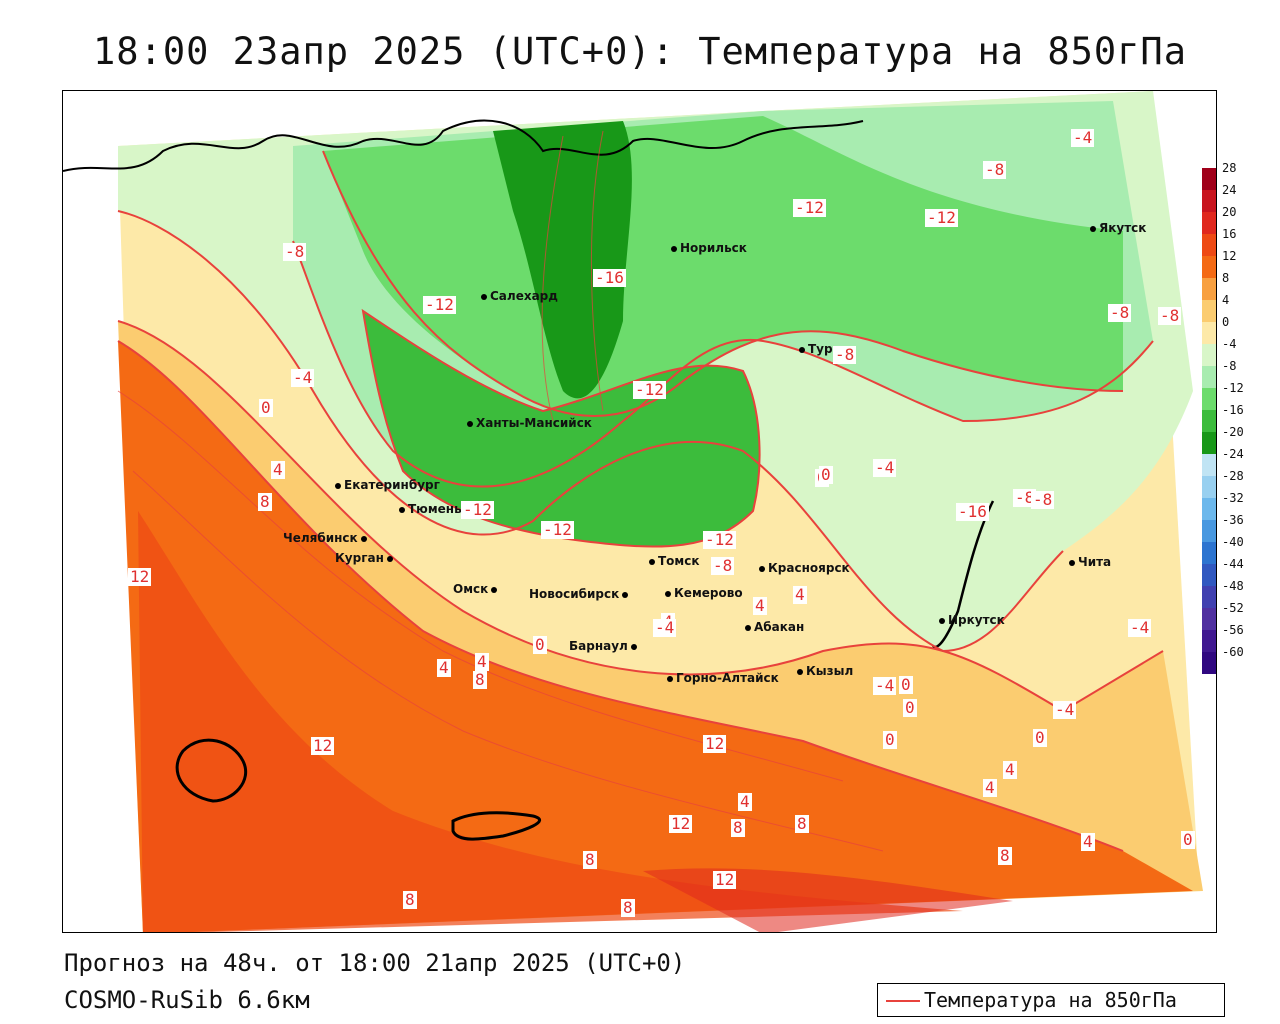  I want to click on colorbar-tick-label: 24, so click(1229, 190).